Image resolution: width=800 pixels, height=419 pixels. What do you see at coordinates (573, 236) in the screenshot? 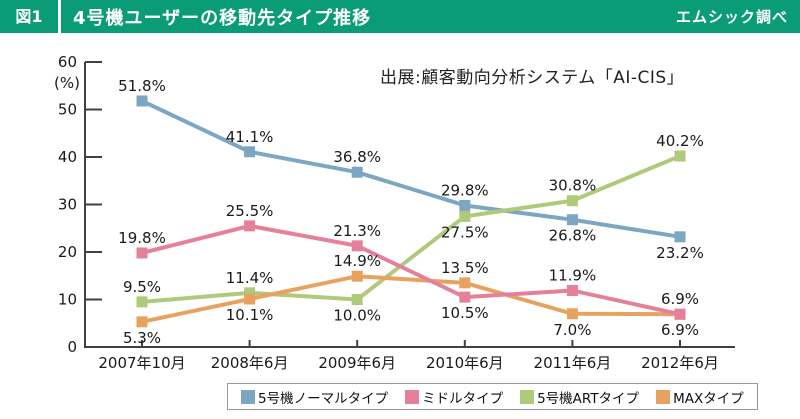
I see `data-label: 26.8%` at bounding box center [573, 236].